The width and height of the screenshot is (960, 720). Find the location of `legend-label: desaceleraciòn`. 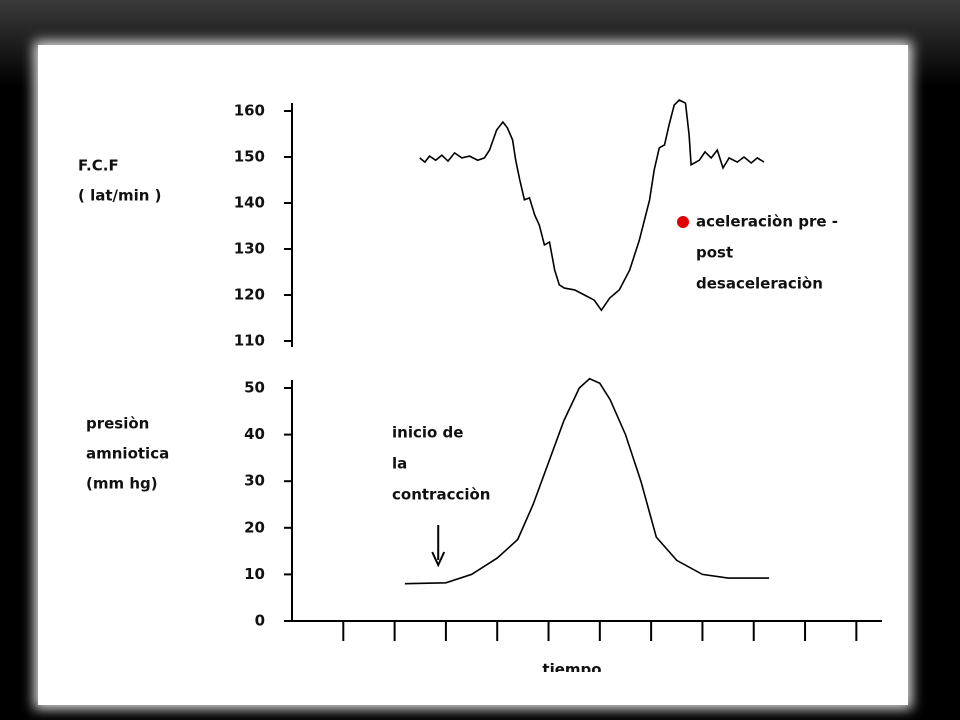

legend-label: desaceleraciòn is located at coordinates (759, 284).